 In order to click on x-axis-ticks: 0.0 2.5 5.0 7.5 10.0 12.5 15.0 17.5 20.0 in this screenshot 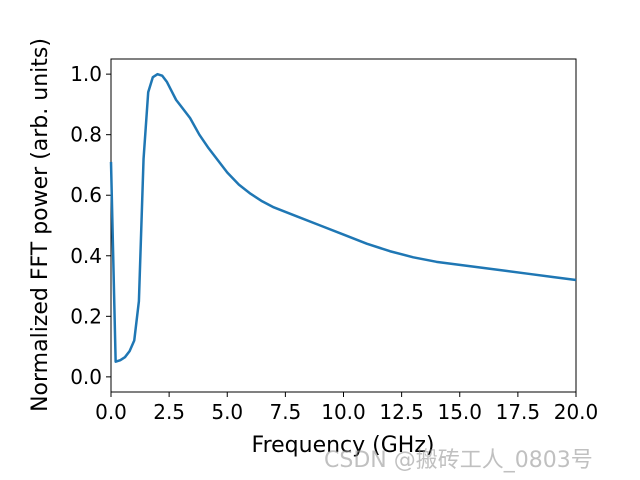, I will do `click(346, 408)`.